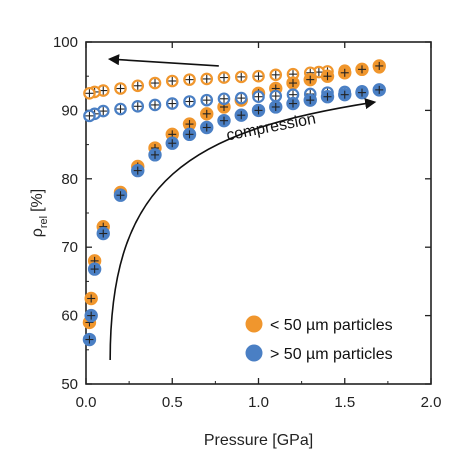 The width and height of the screenshot is (449, 456). I want to click on y-axis-title-subscript: rel, so click(44, 222).